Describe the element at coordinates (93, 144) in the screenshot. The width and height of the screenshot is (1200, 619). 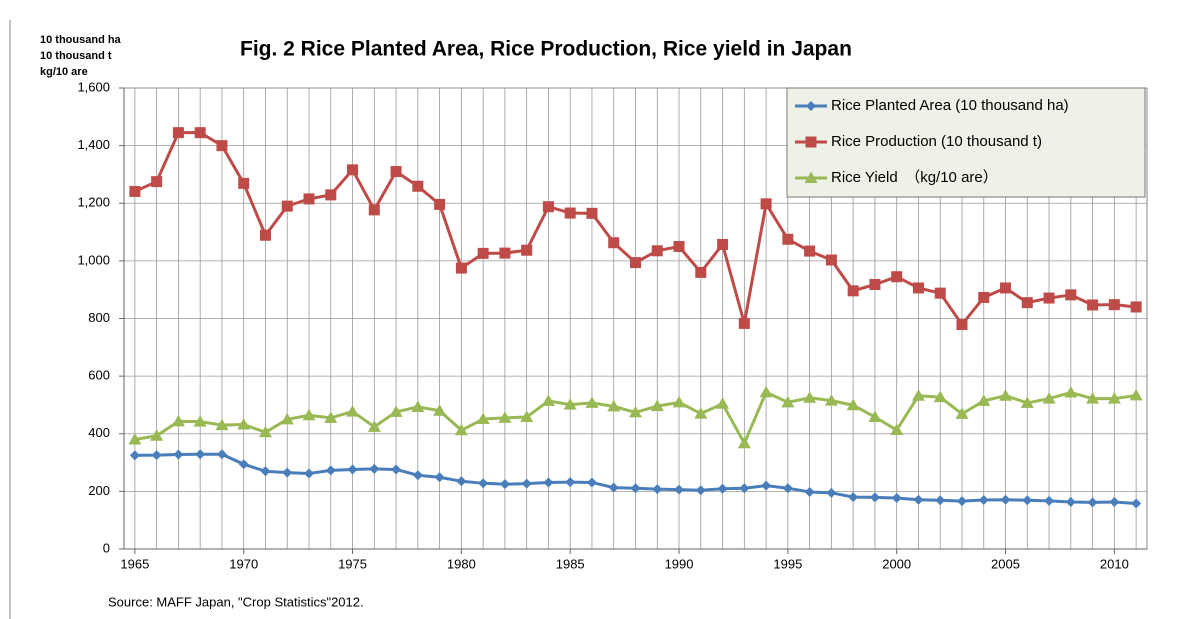
I see `y-tick-label: 1,400` at that location.